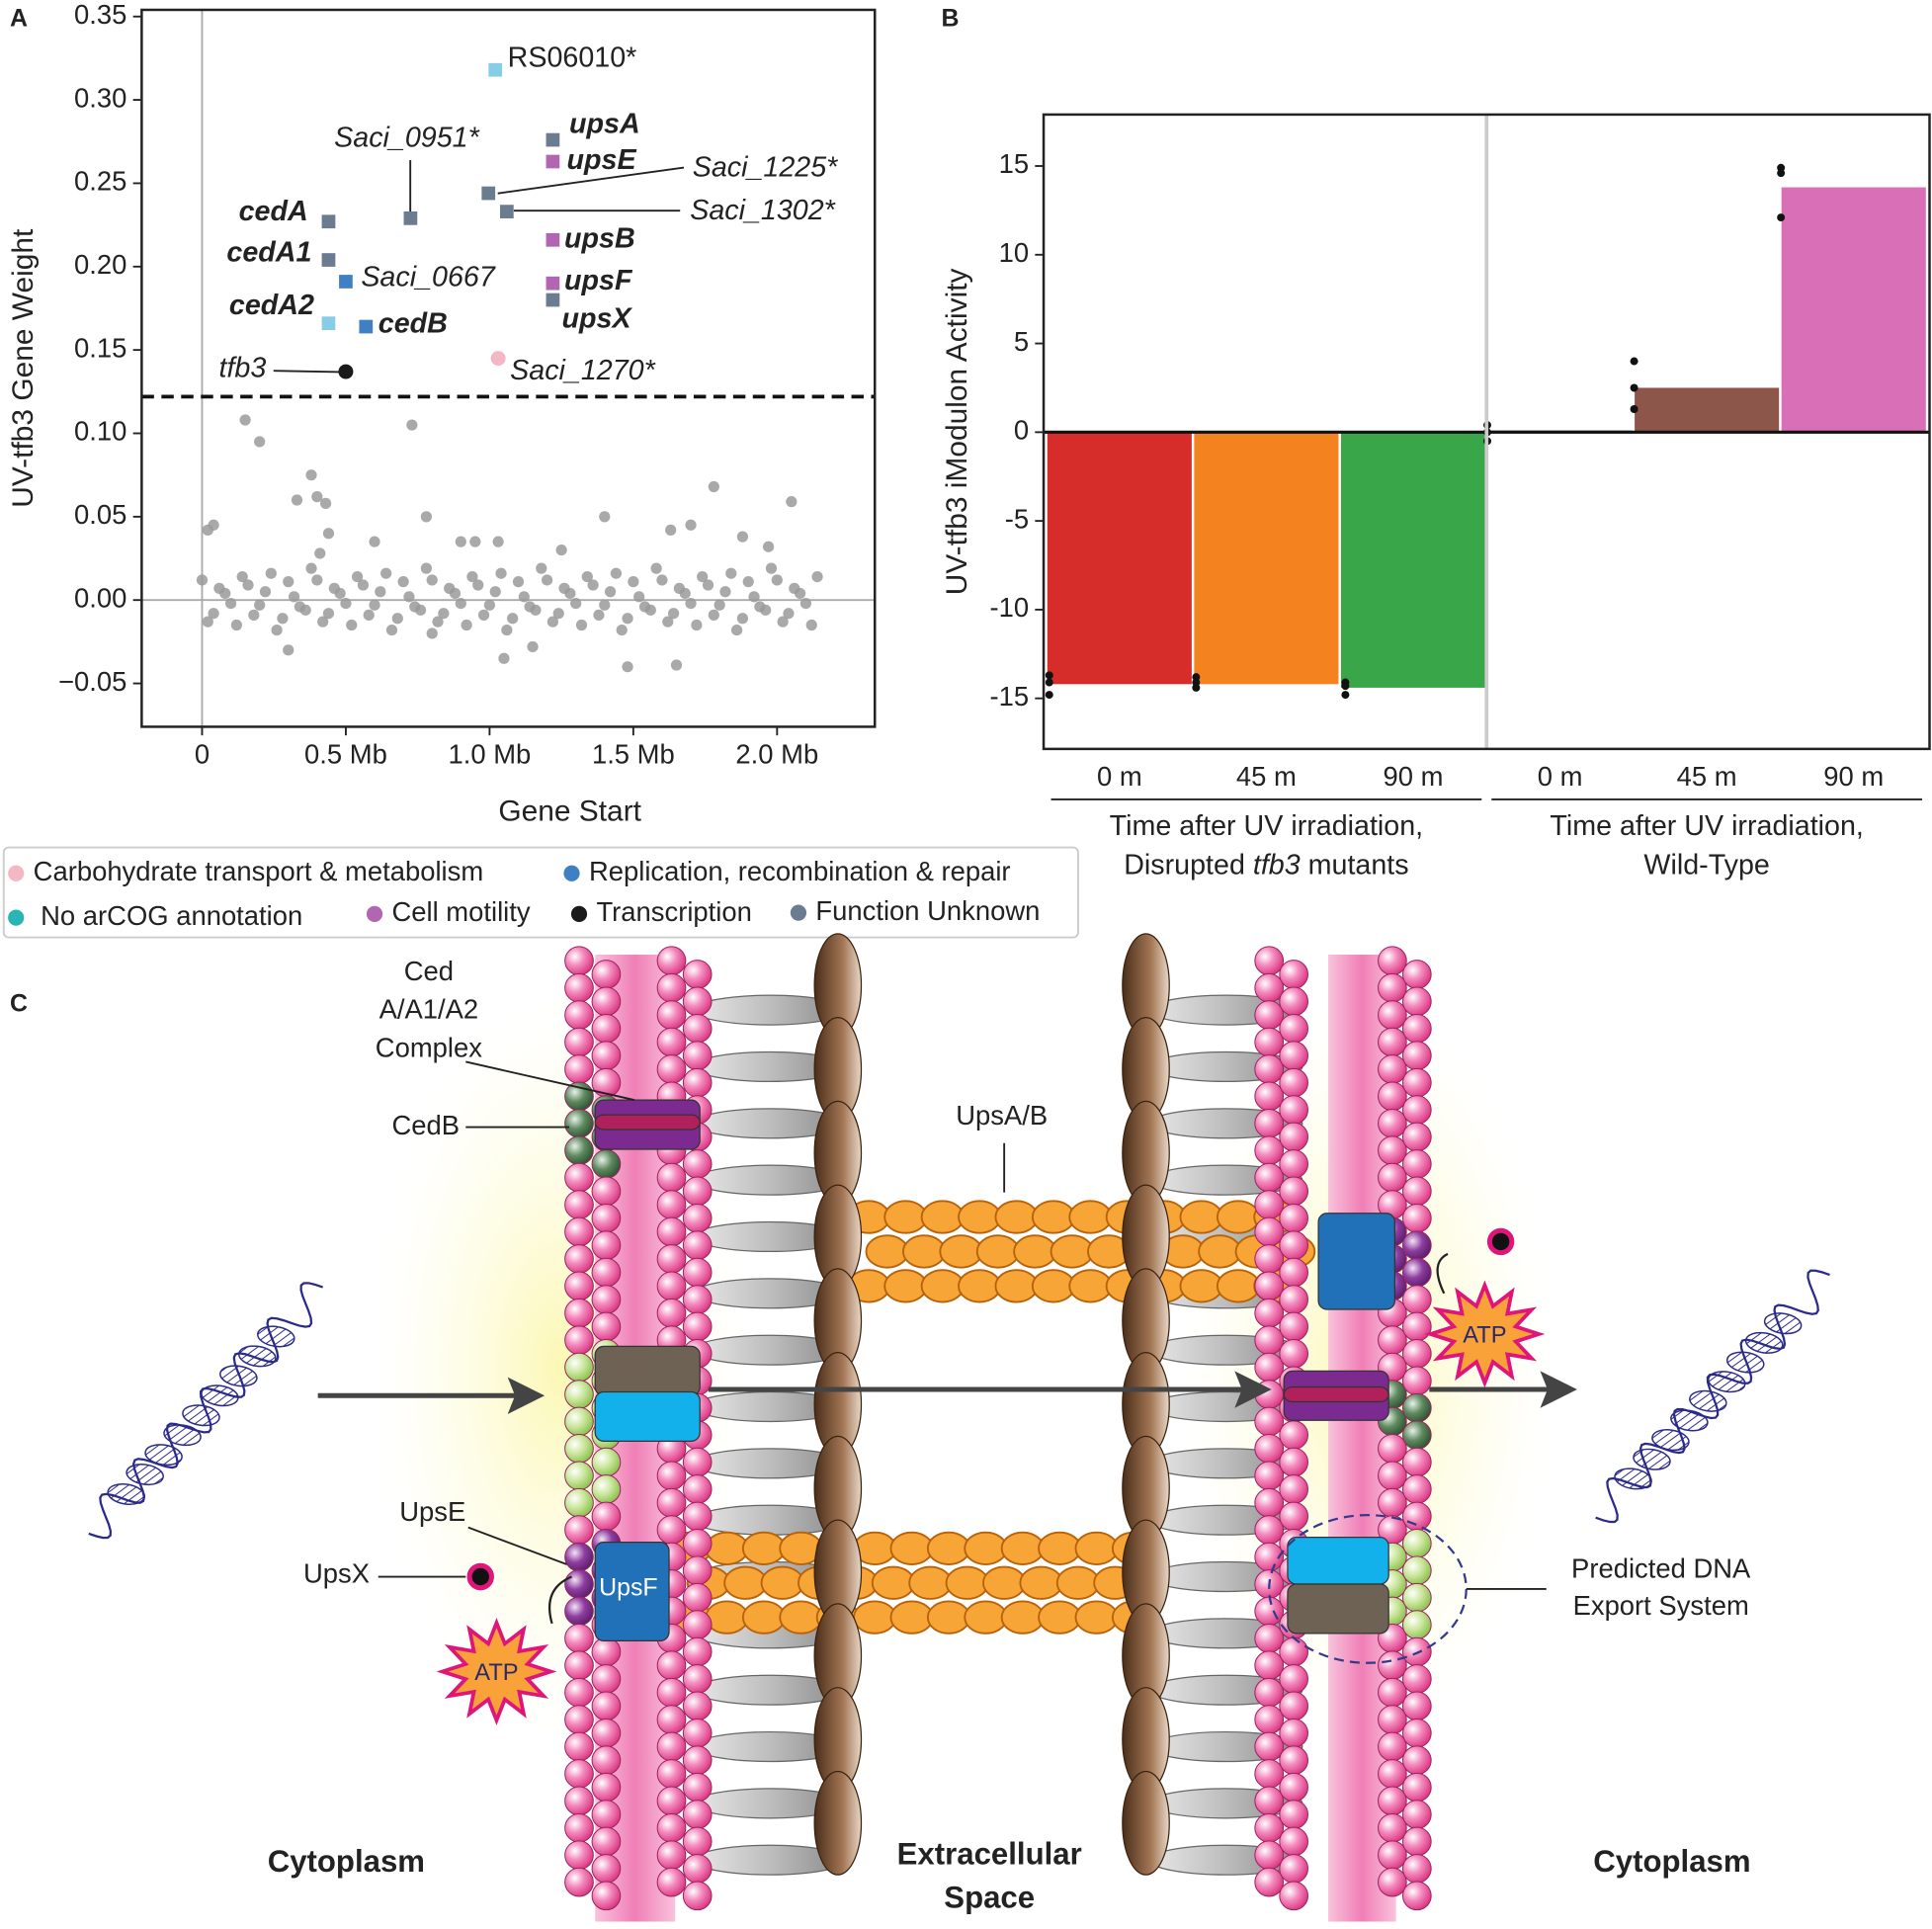 The height and width of the screenshot is (1929, 1932). What do you see at coordinates (275, 1336) in the screenshot?
I see `dna-rung` at bounding box center [275, 1336].